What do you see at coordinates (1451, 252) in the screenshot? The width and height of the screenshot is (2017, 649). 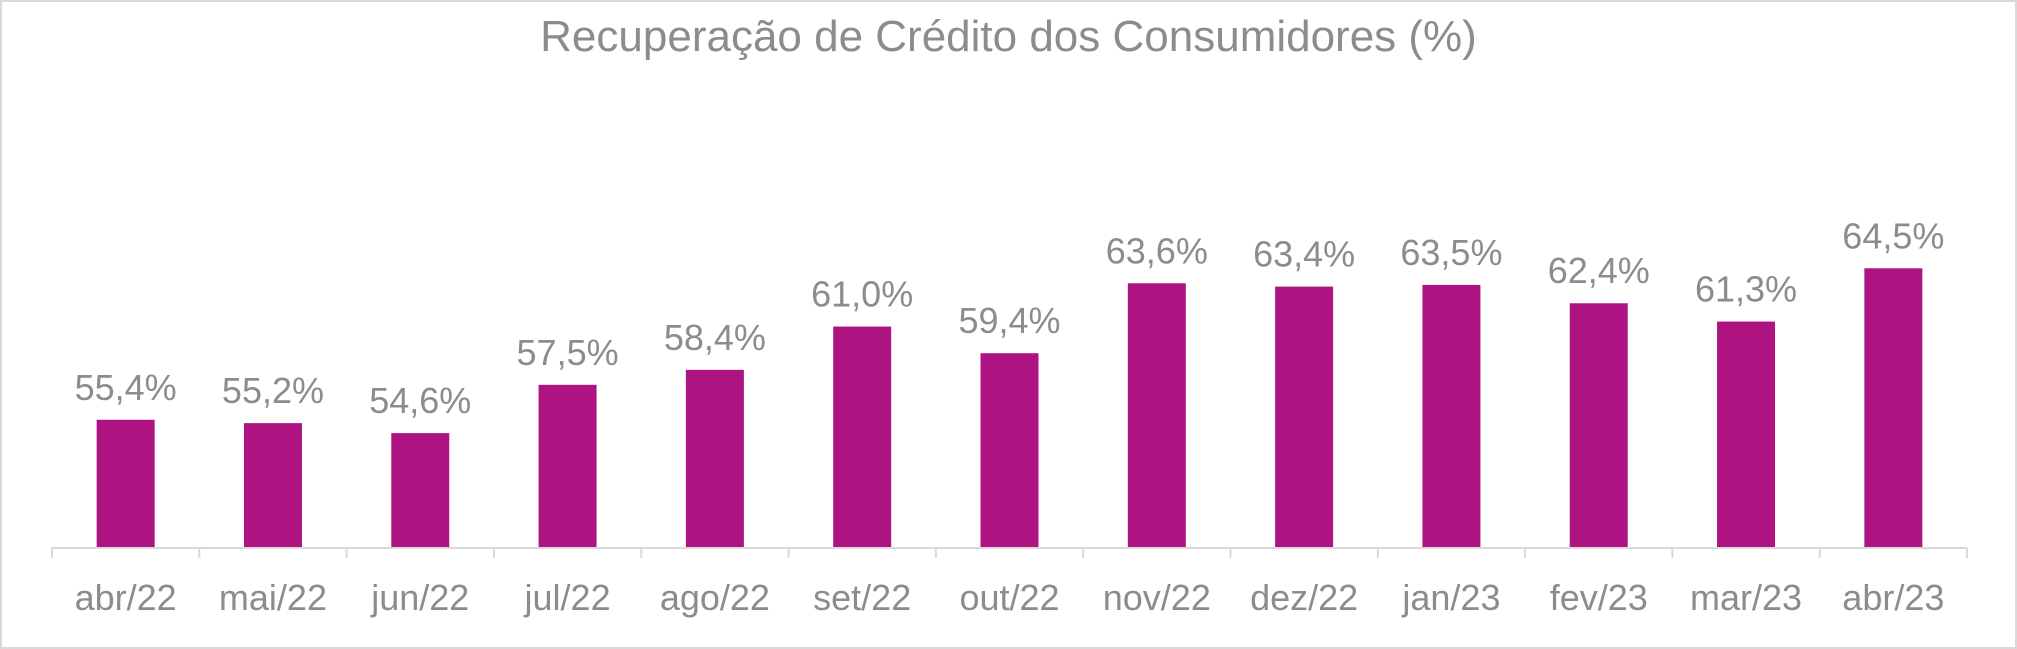 I see `data-label: 63,5%` at bounding box center [1451, 252].